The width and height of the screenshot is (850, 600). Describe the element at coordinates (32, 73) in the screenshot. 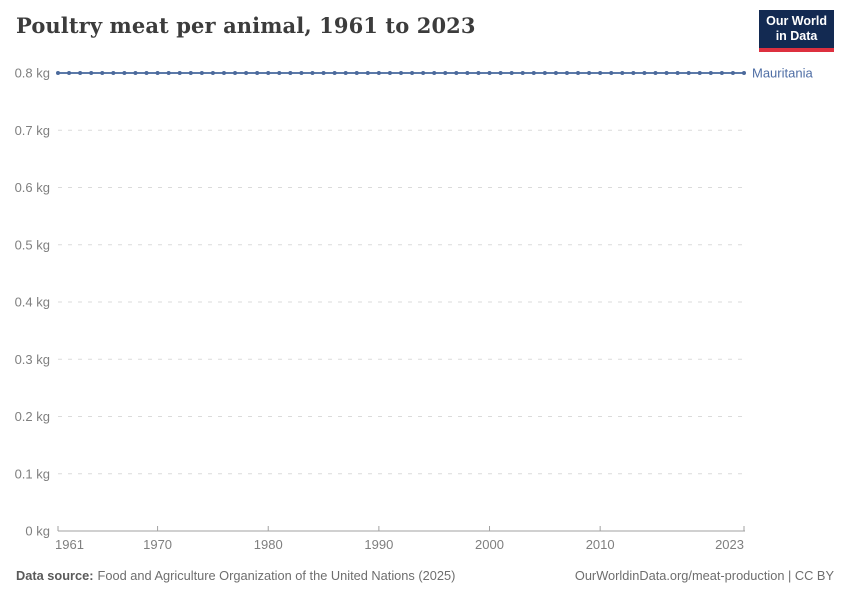

I see `y-tick-label: 0.8 kg` at that location.